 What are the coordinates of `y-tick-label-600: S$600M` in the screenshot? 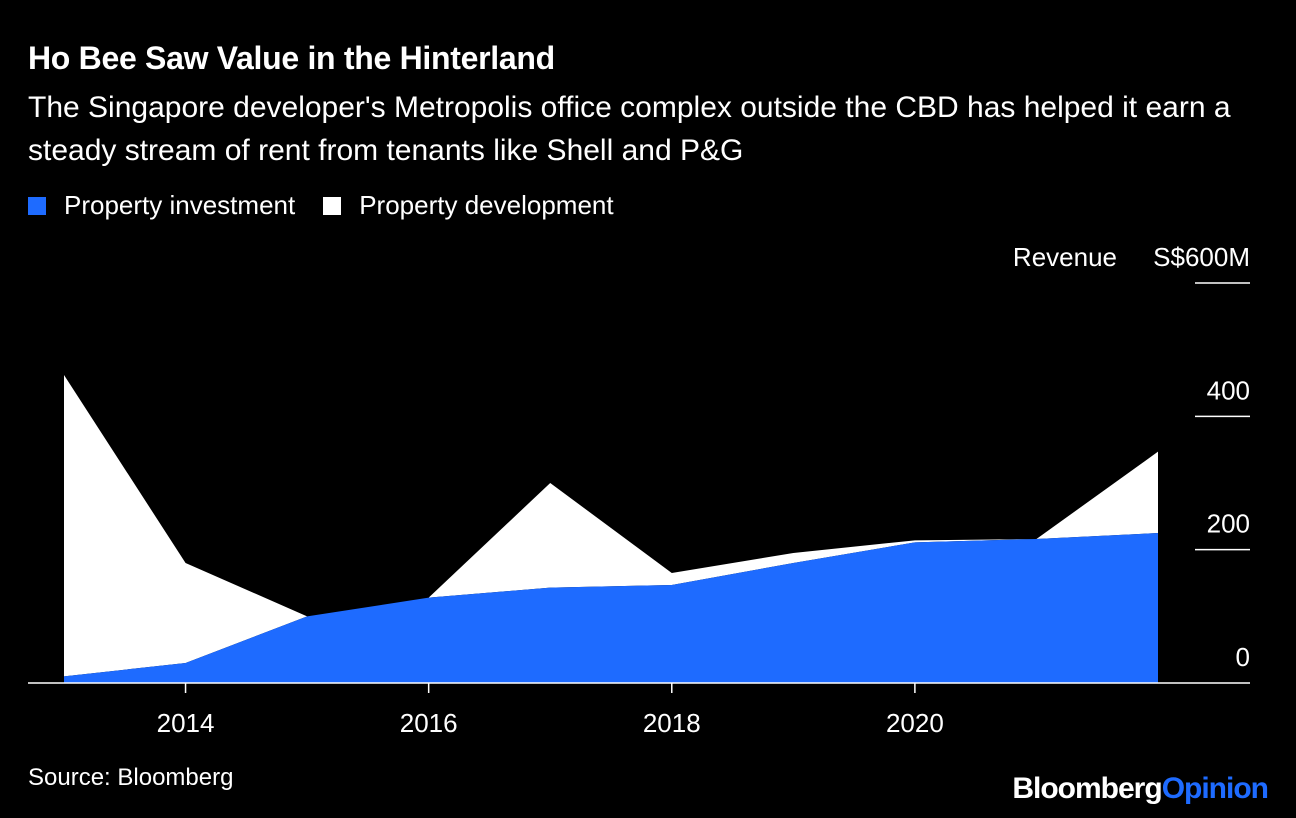 It's located at (1201, 257).